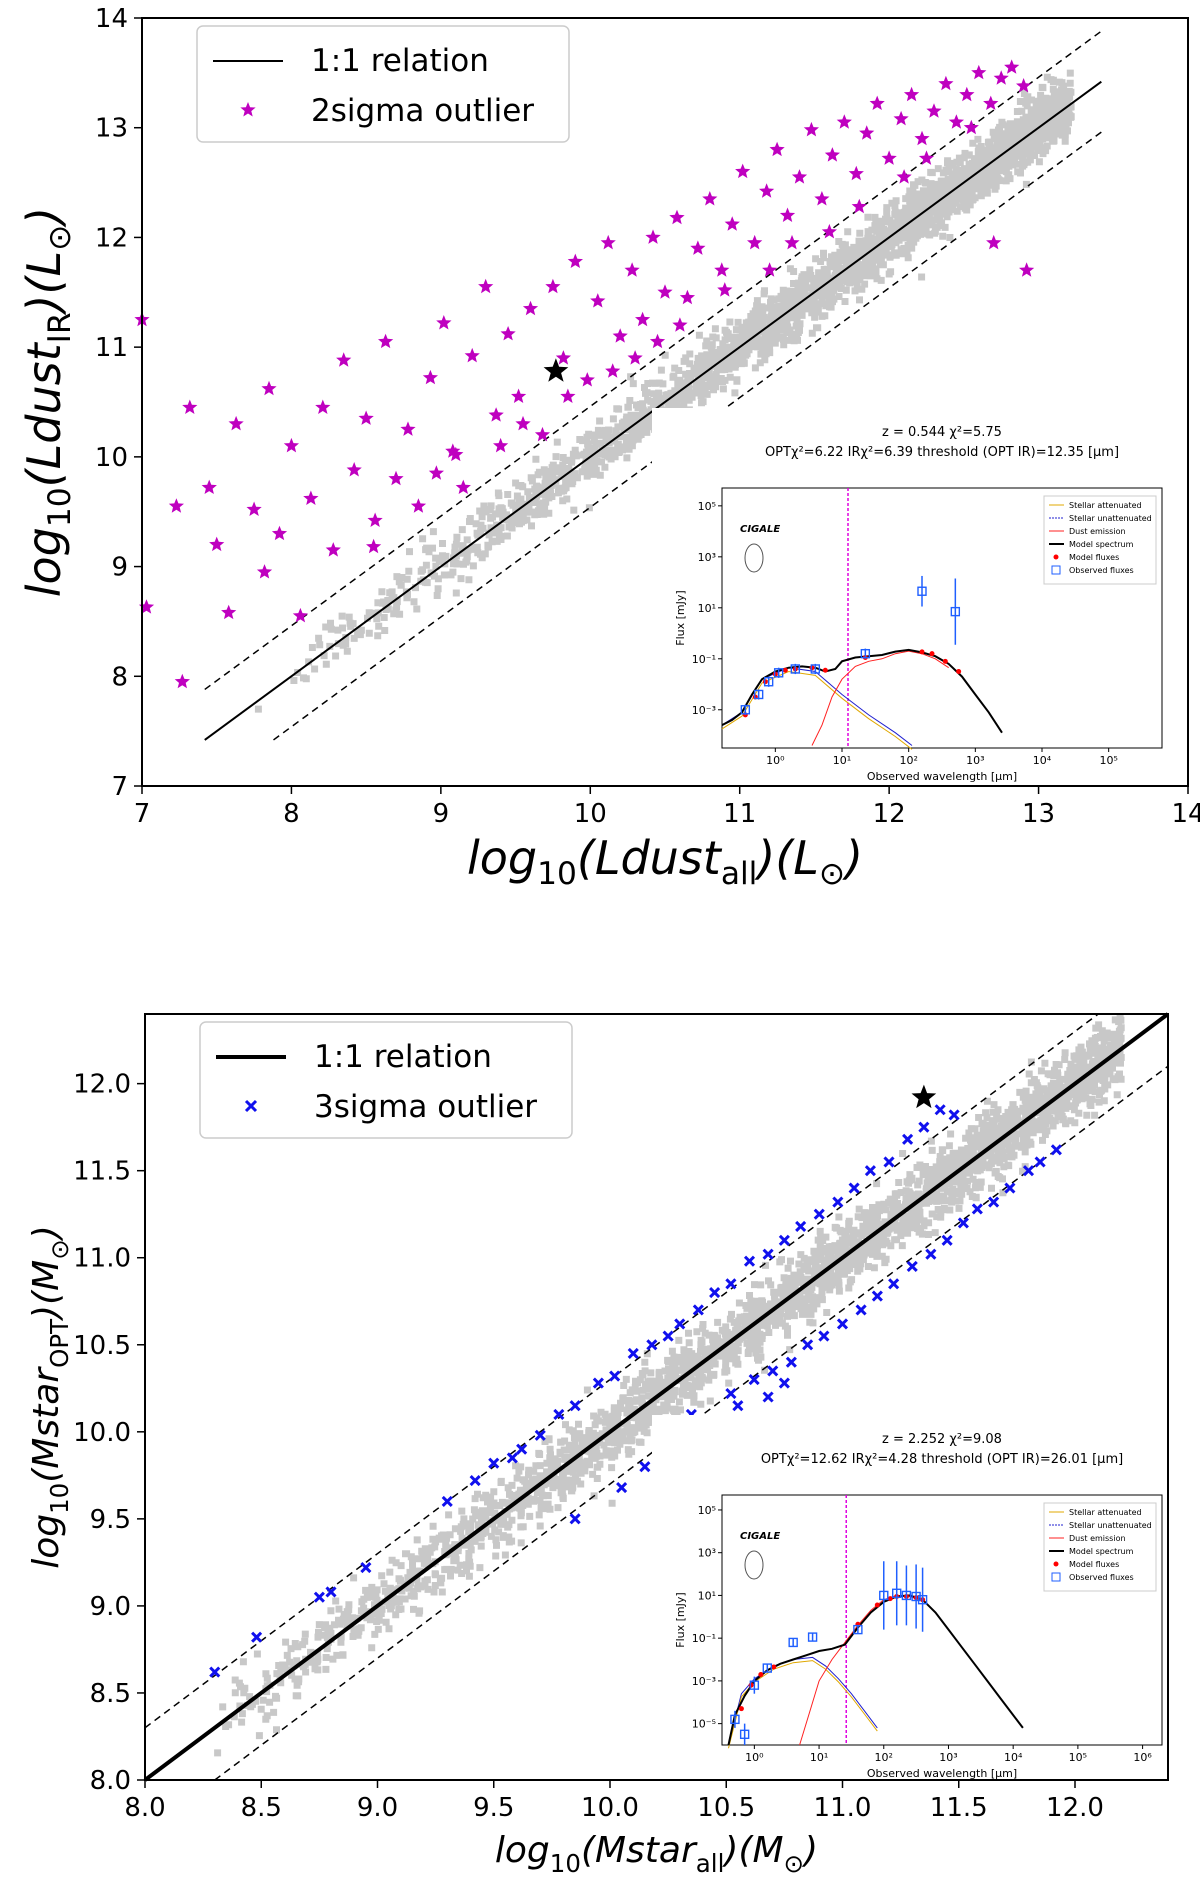  Describe the element at coordinates (102, 1172) in the screenshot. I see `y-tick-label: 11.5` at that location.